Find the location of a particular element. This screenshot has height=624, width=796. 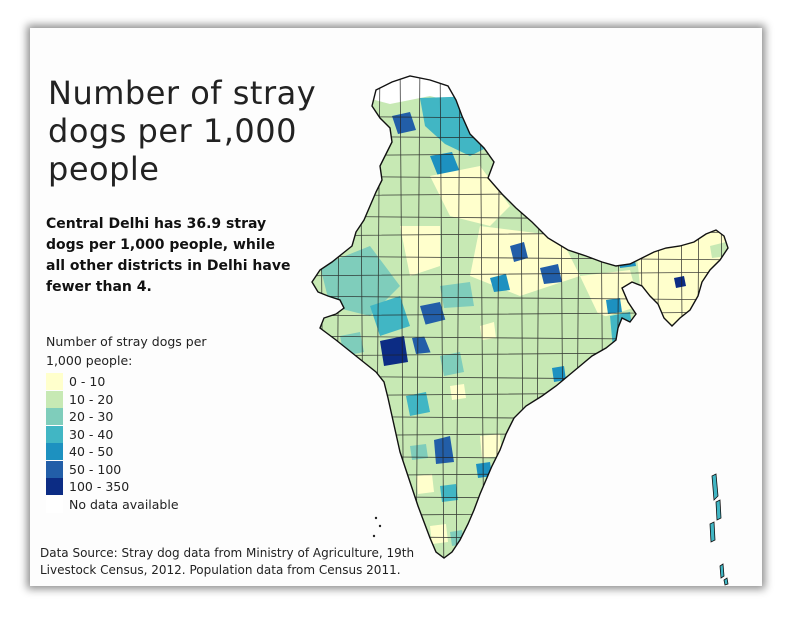

legend-item-100-350: 100 - 350 is located at coordinates (112, 487).